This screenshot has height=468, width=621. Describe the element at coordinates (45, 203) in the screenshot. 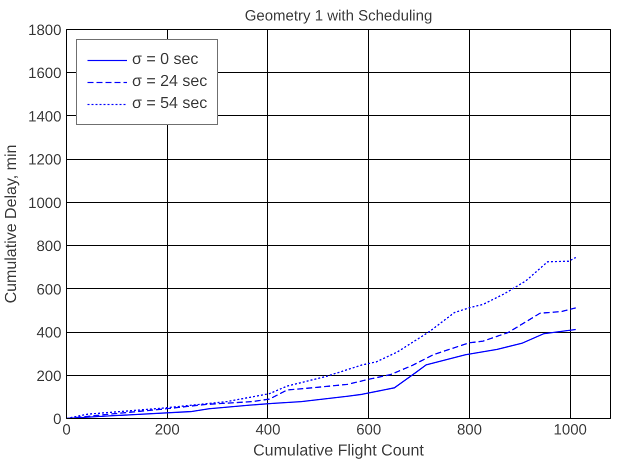

I see `y-tick-label: 1000` at that location.